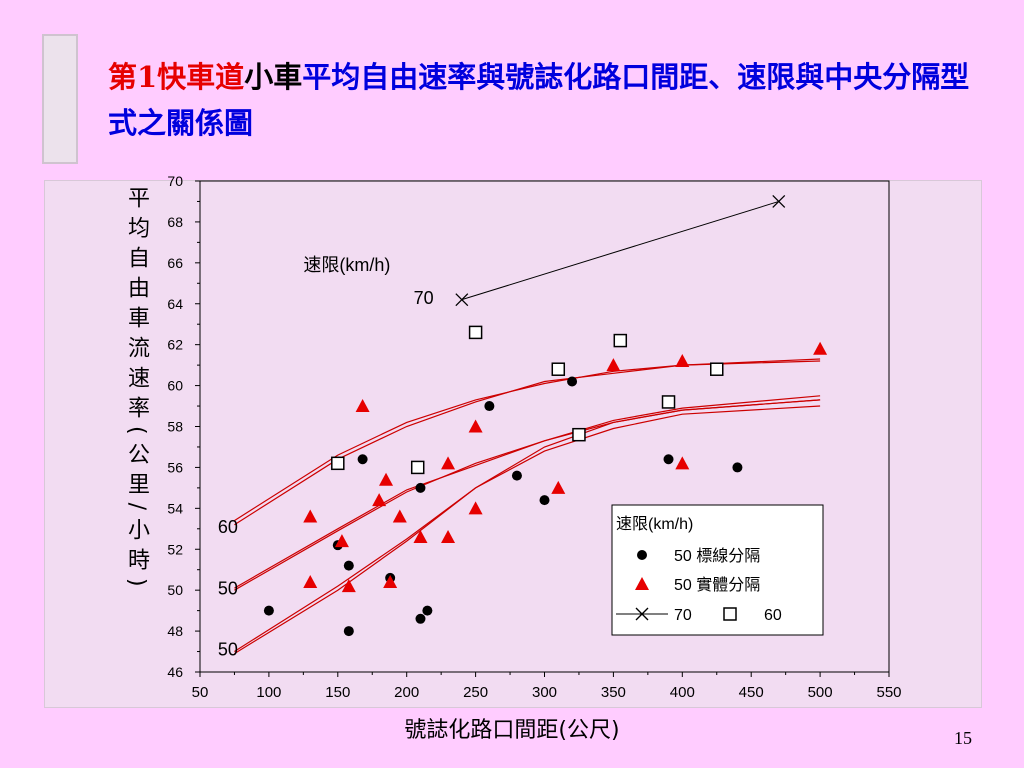 The image size is (1024, 768). Describe the element at coordinates (963, 738) in the screenshot. I see `page-number: 15` at that location.